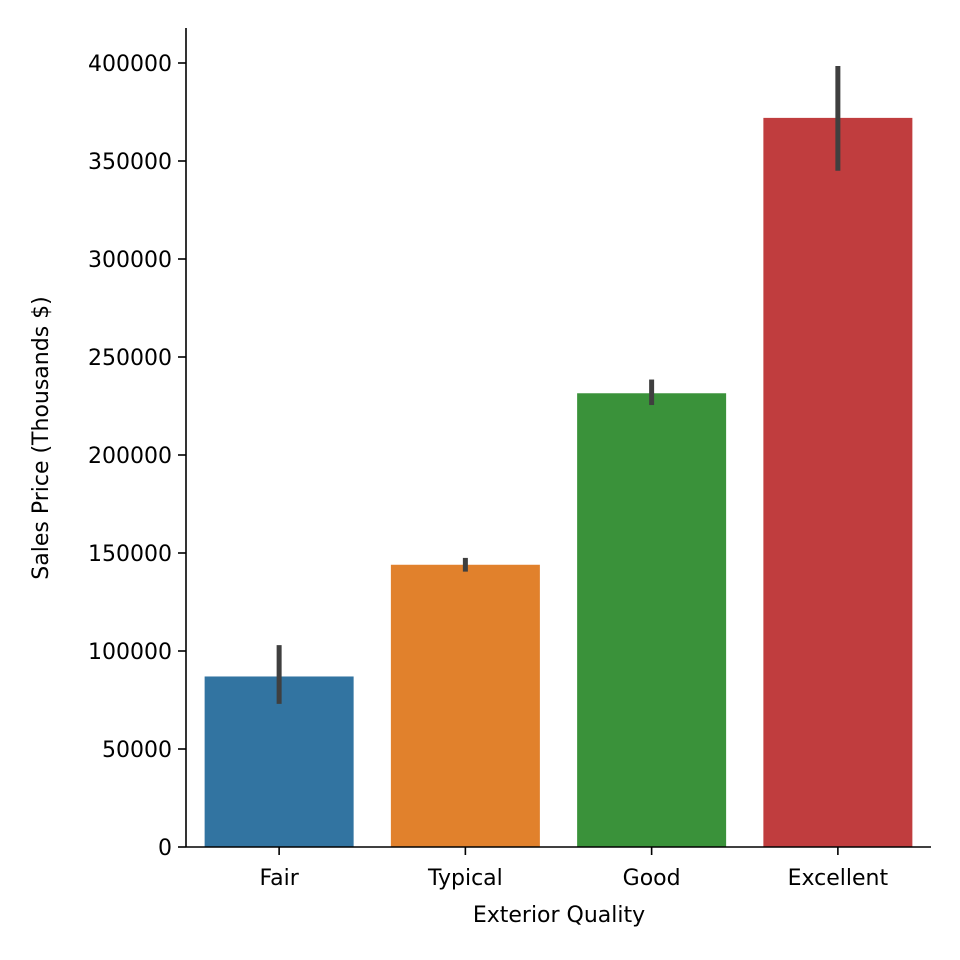 This screenshot has width=960, height=960. I want to click on bar-excellent, so click(838, 482).